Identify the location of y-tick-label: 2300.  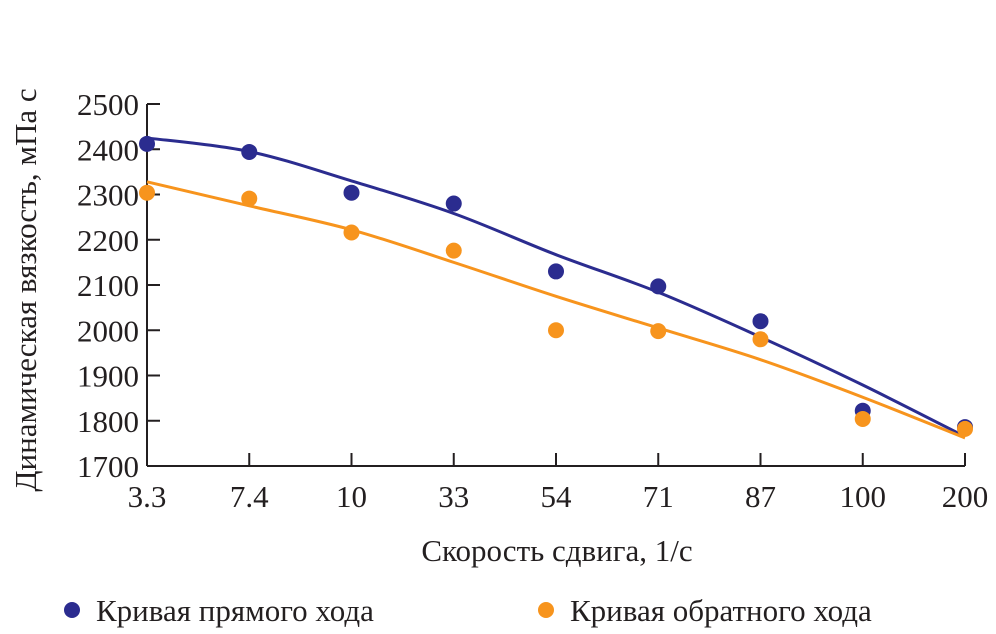
(108, 195).